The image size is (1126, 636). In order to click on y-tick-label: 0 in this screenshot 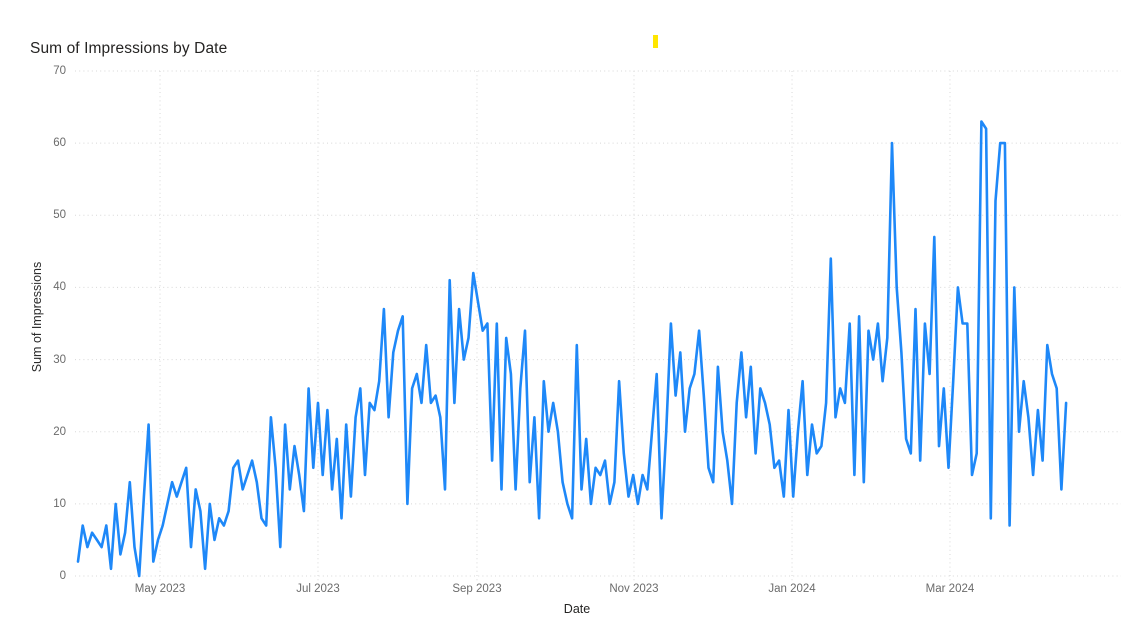, I will do `click(62, 576)`.